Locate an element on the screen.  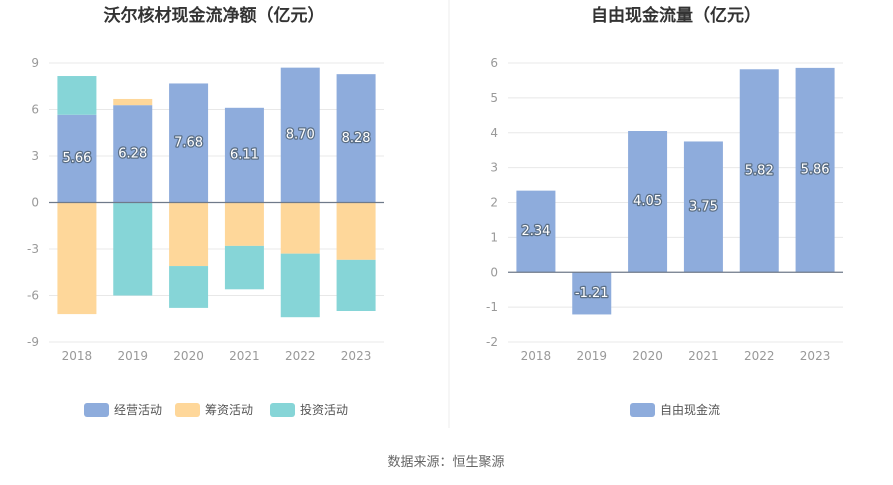
bar-value-label: -1.21 is located at coordinates (592, 293).